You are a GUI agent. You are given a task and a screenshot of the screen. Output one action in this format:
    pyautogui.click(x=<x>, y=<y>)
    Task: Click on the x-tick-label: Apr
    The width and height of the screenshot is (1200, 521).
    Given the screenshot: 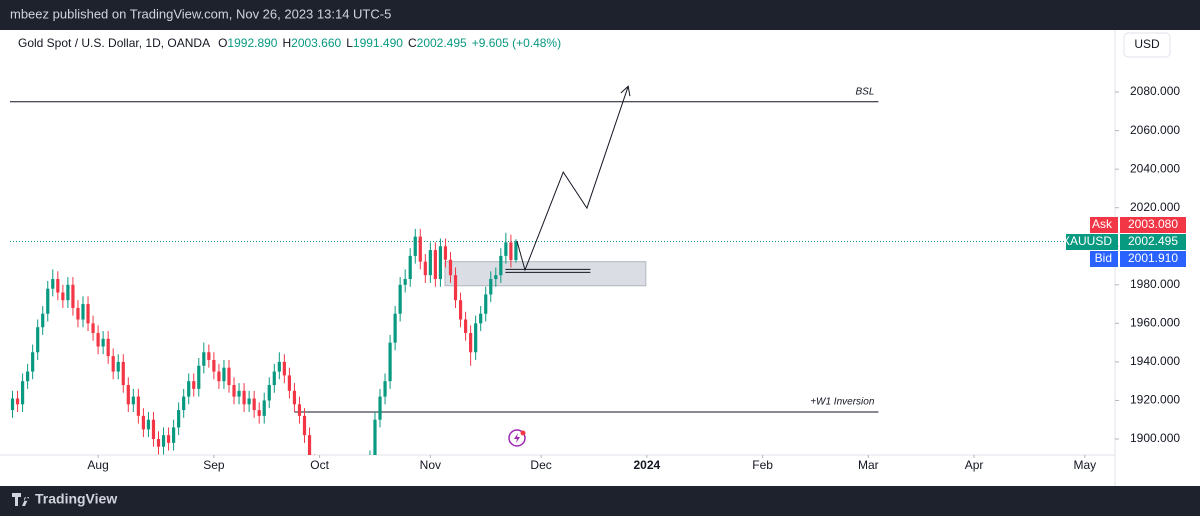 What is the action you would take?
    pyautogui.click(x=974, y=465)
    